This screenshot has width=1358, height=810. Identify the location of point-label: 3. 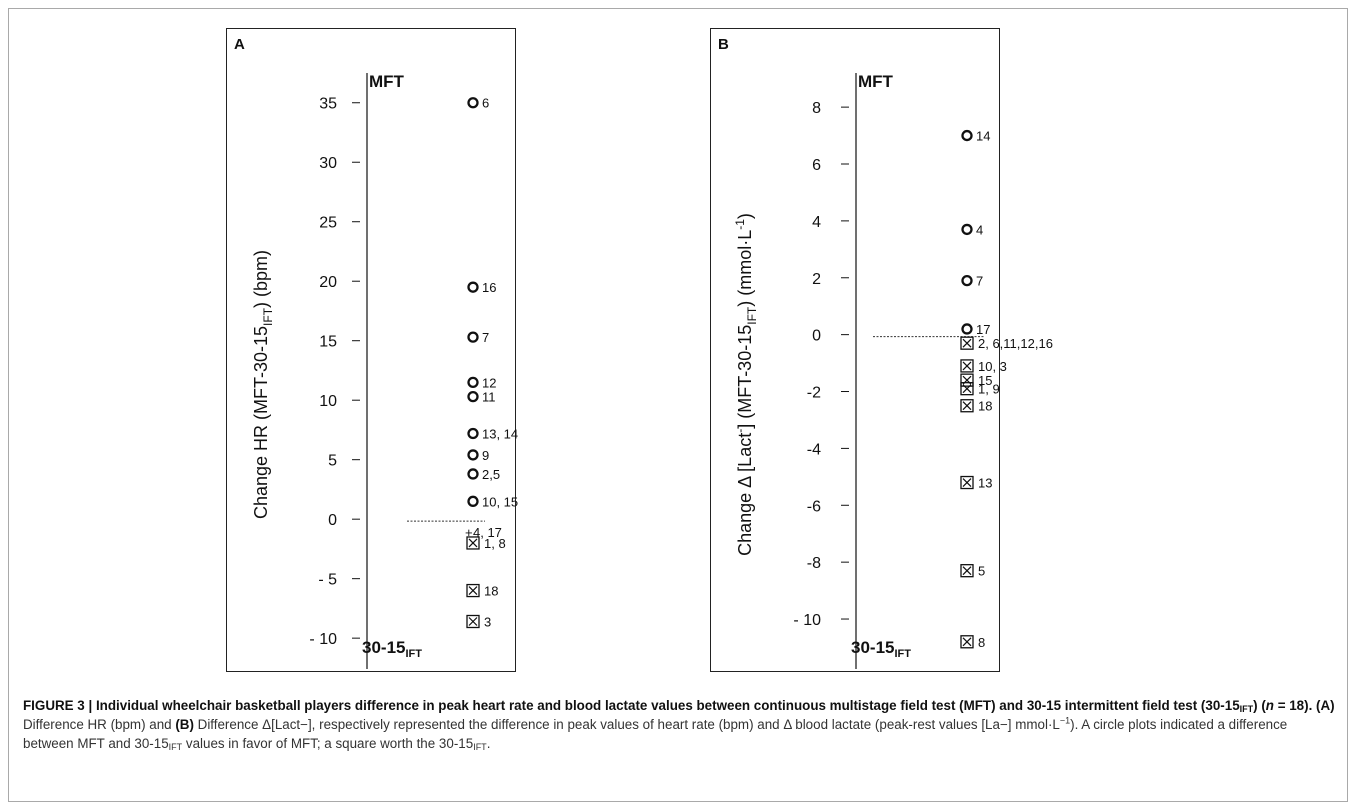
(487, 621).